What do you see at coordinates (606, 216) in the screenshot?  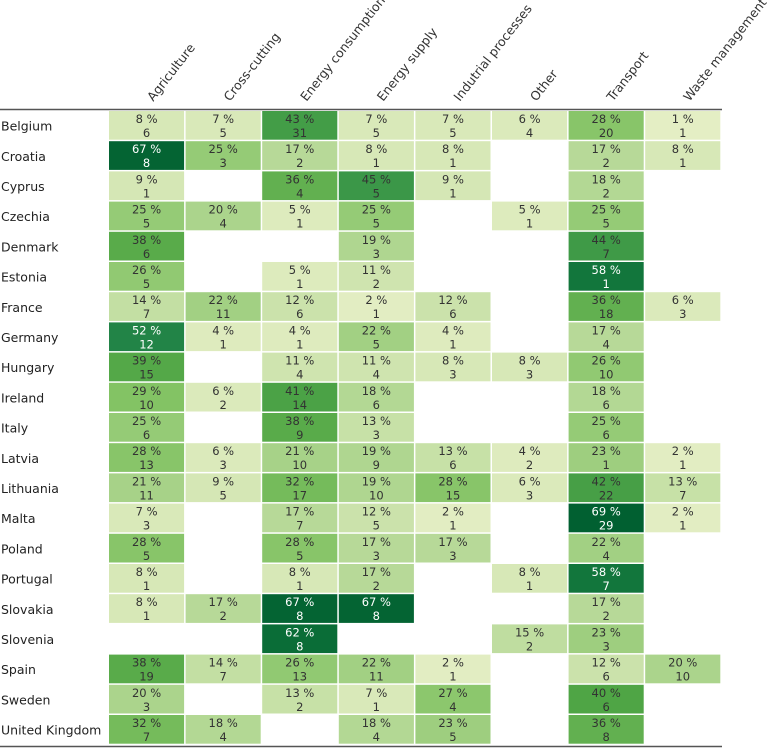 I see `heatmap-cell: 25 %5` at bounding box center [606, 216].